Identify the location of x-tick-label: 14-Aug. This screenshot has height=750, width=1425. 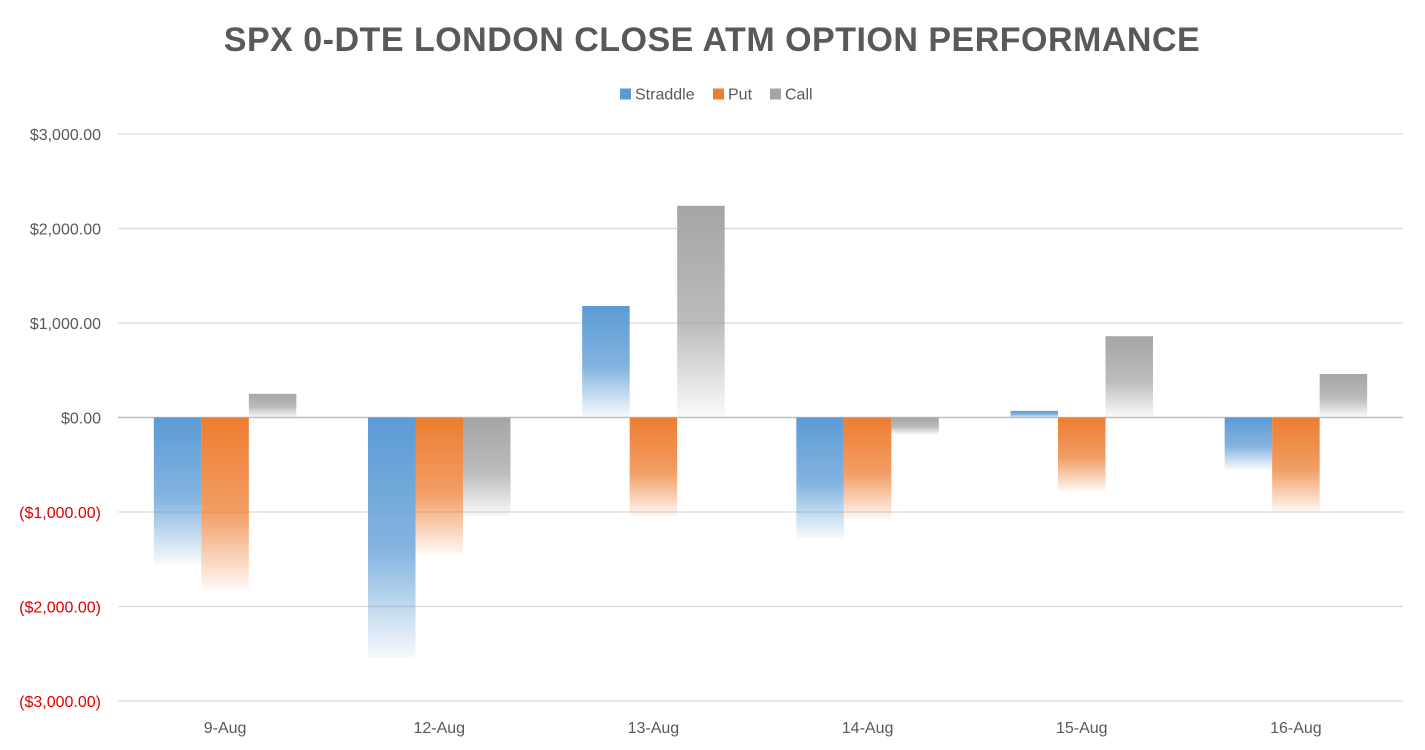
(868, 728).